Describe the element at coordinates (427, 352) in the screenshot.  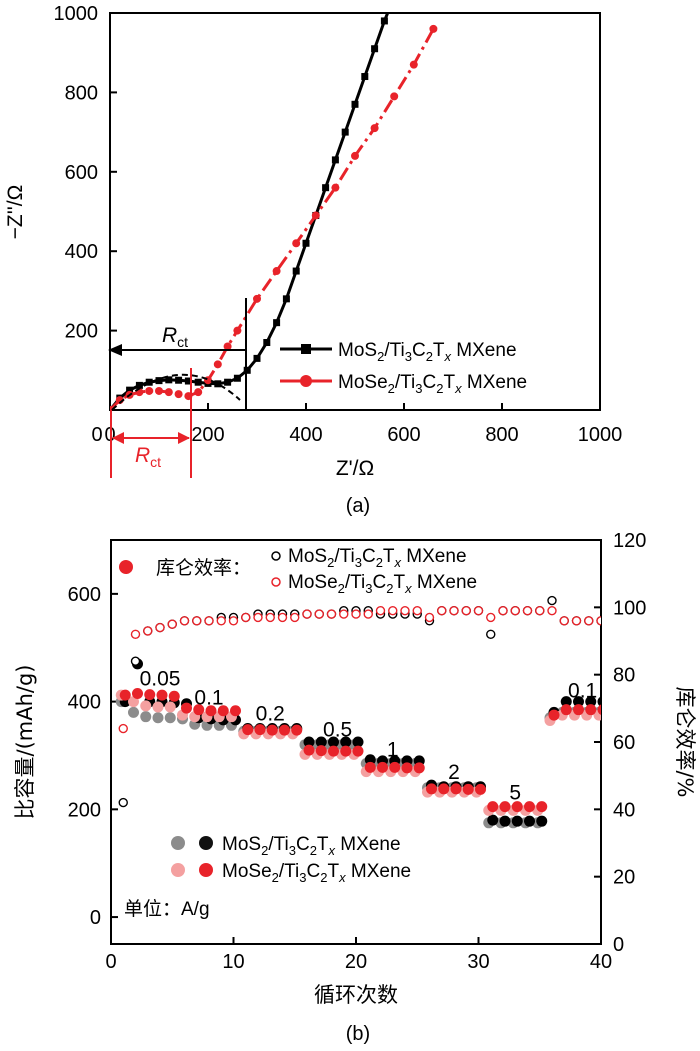
I see `legend-a-mos2-label: MoS2/Ti3C2Tx MXene` at that location.